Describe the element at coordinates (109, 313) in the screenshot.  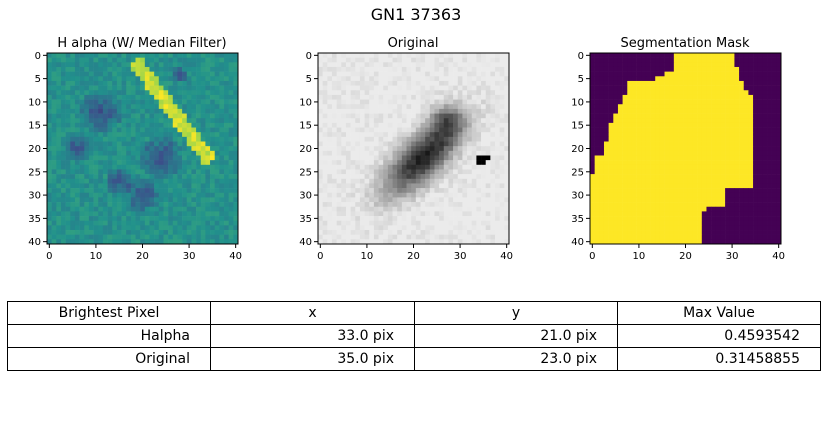
I see `table-header-cell: Brightest Pixel` at that location.